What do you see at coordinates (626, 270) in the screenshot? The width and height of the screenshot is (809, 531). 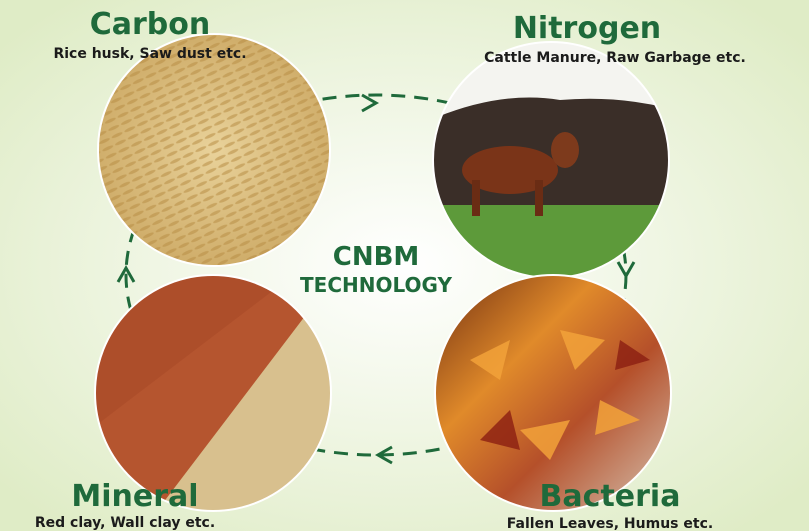 I see `arrow-down` at bounding box center [626, 270].